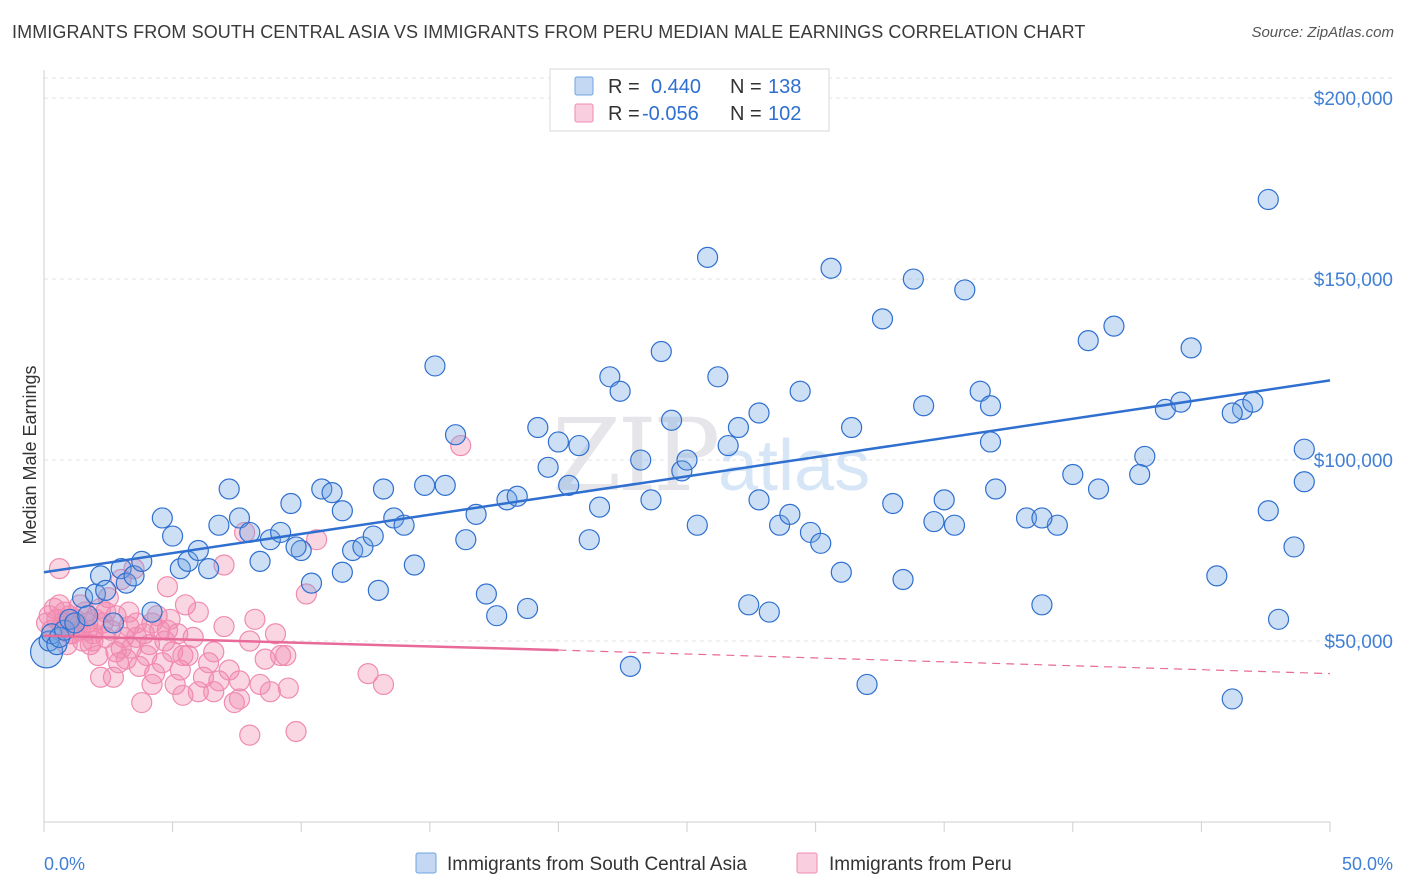 The width and height of the screenshot is (1406, 892). Describe the element at coordinates (670, 114) in the screenshot. I see `legend-r-value-peru: -0.056` at that location.